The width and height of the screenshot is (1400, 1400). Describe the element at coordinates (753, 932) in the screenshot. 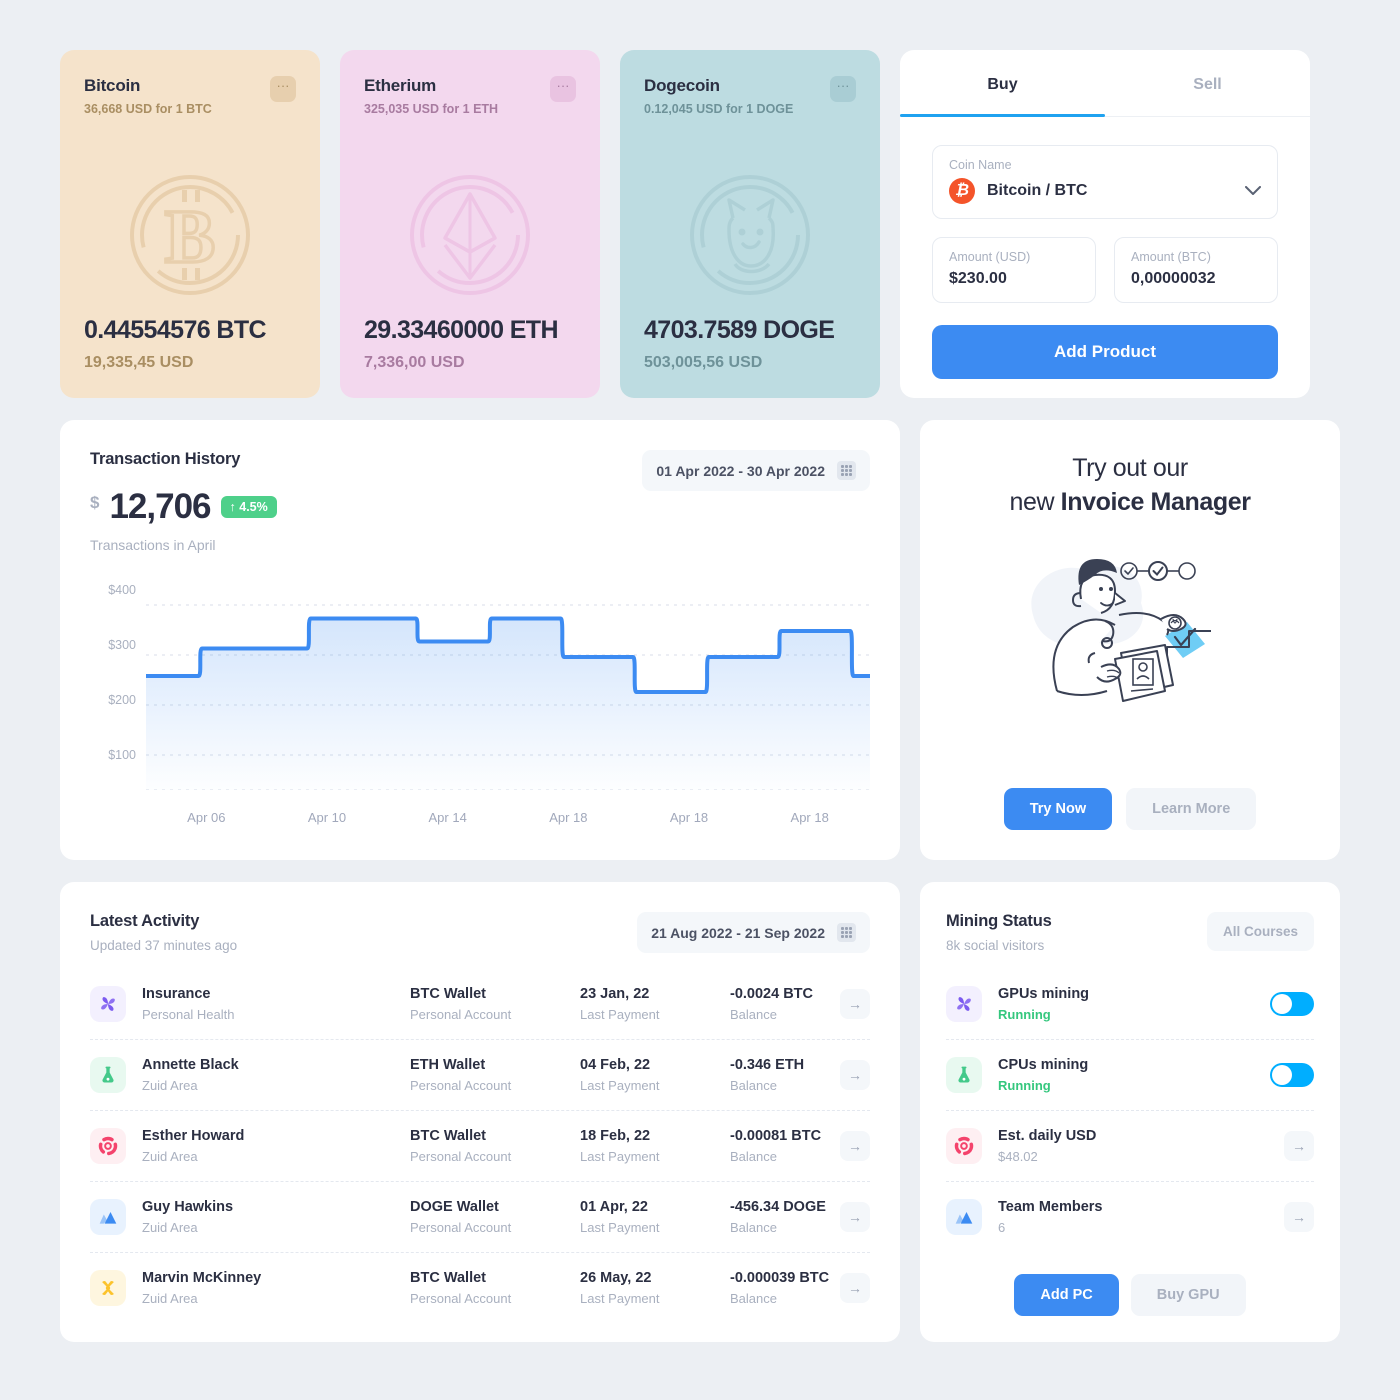

I see `activity-date-range-picker: 21 Aug 2022 - 21 Sep 2022` at that location.